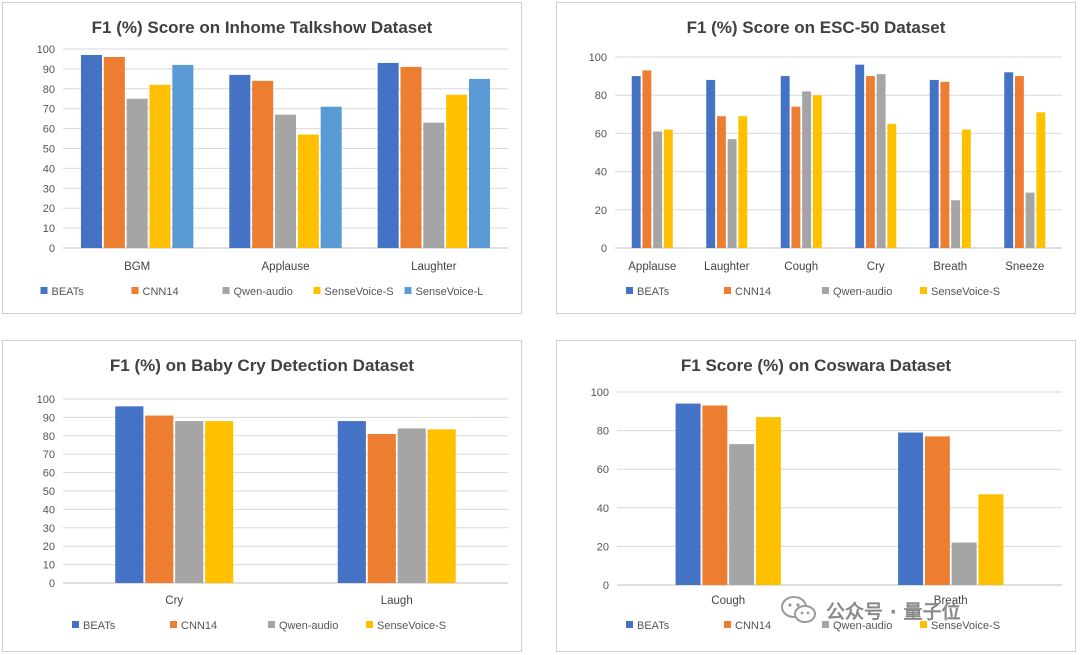  What do you see at coordinates (434, 267) in the screenshot?
I see `x-category-label: Laughter` at bounding box center [434, 267].